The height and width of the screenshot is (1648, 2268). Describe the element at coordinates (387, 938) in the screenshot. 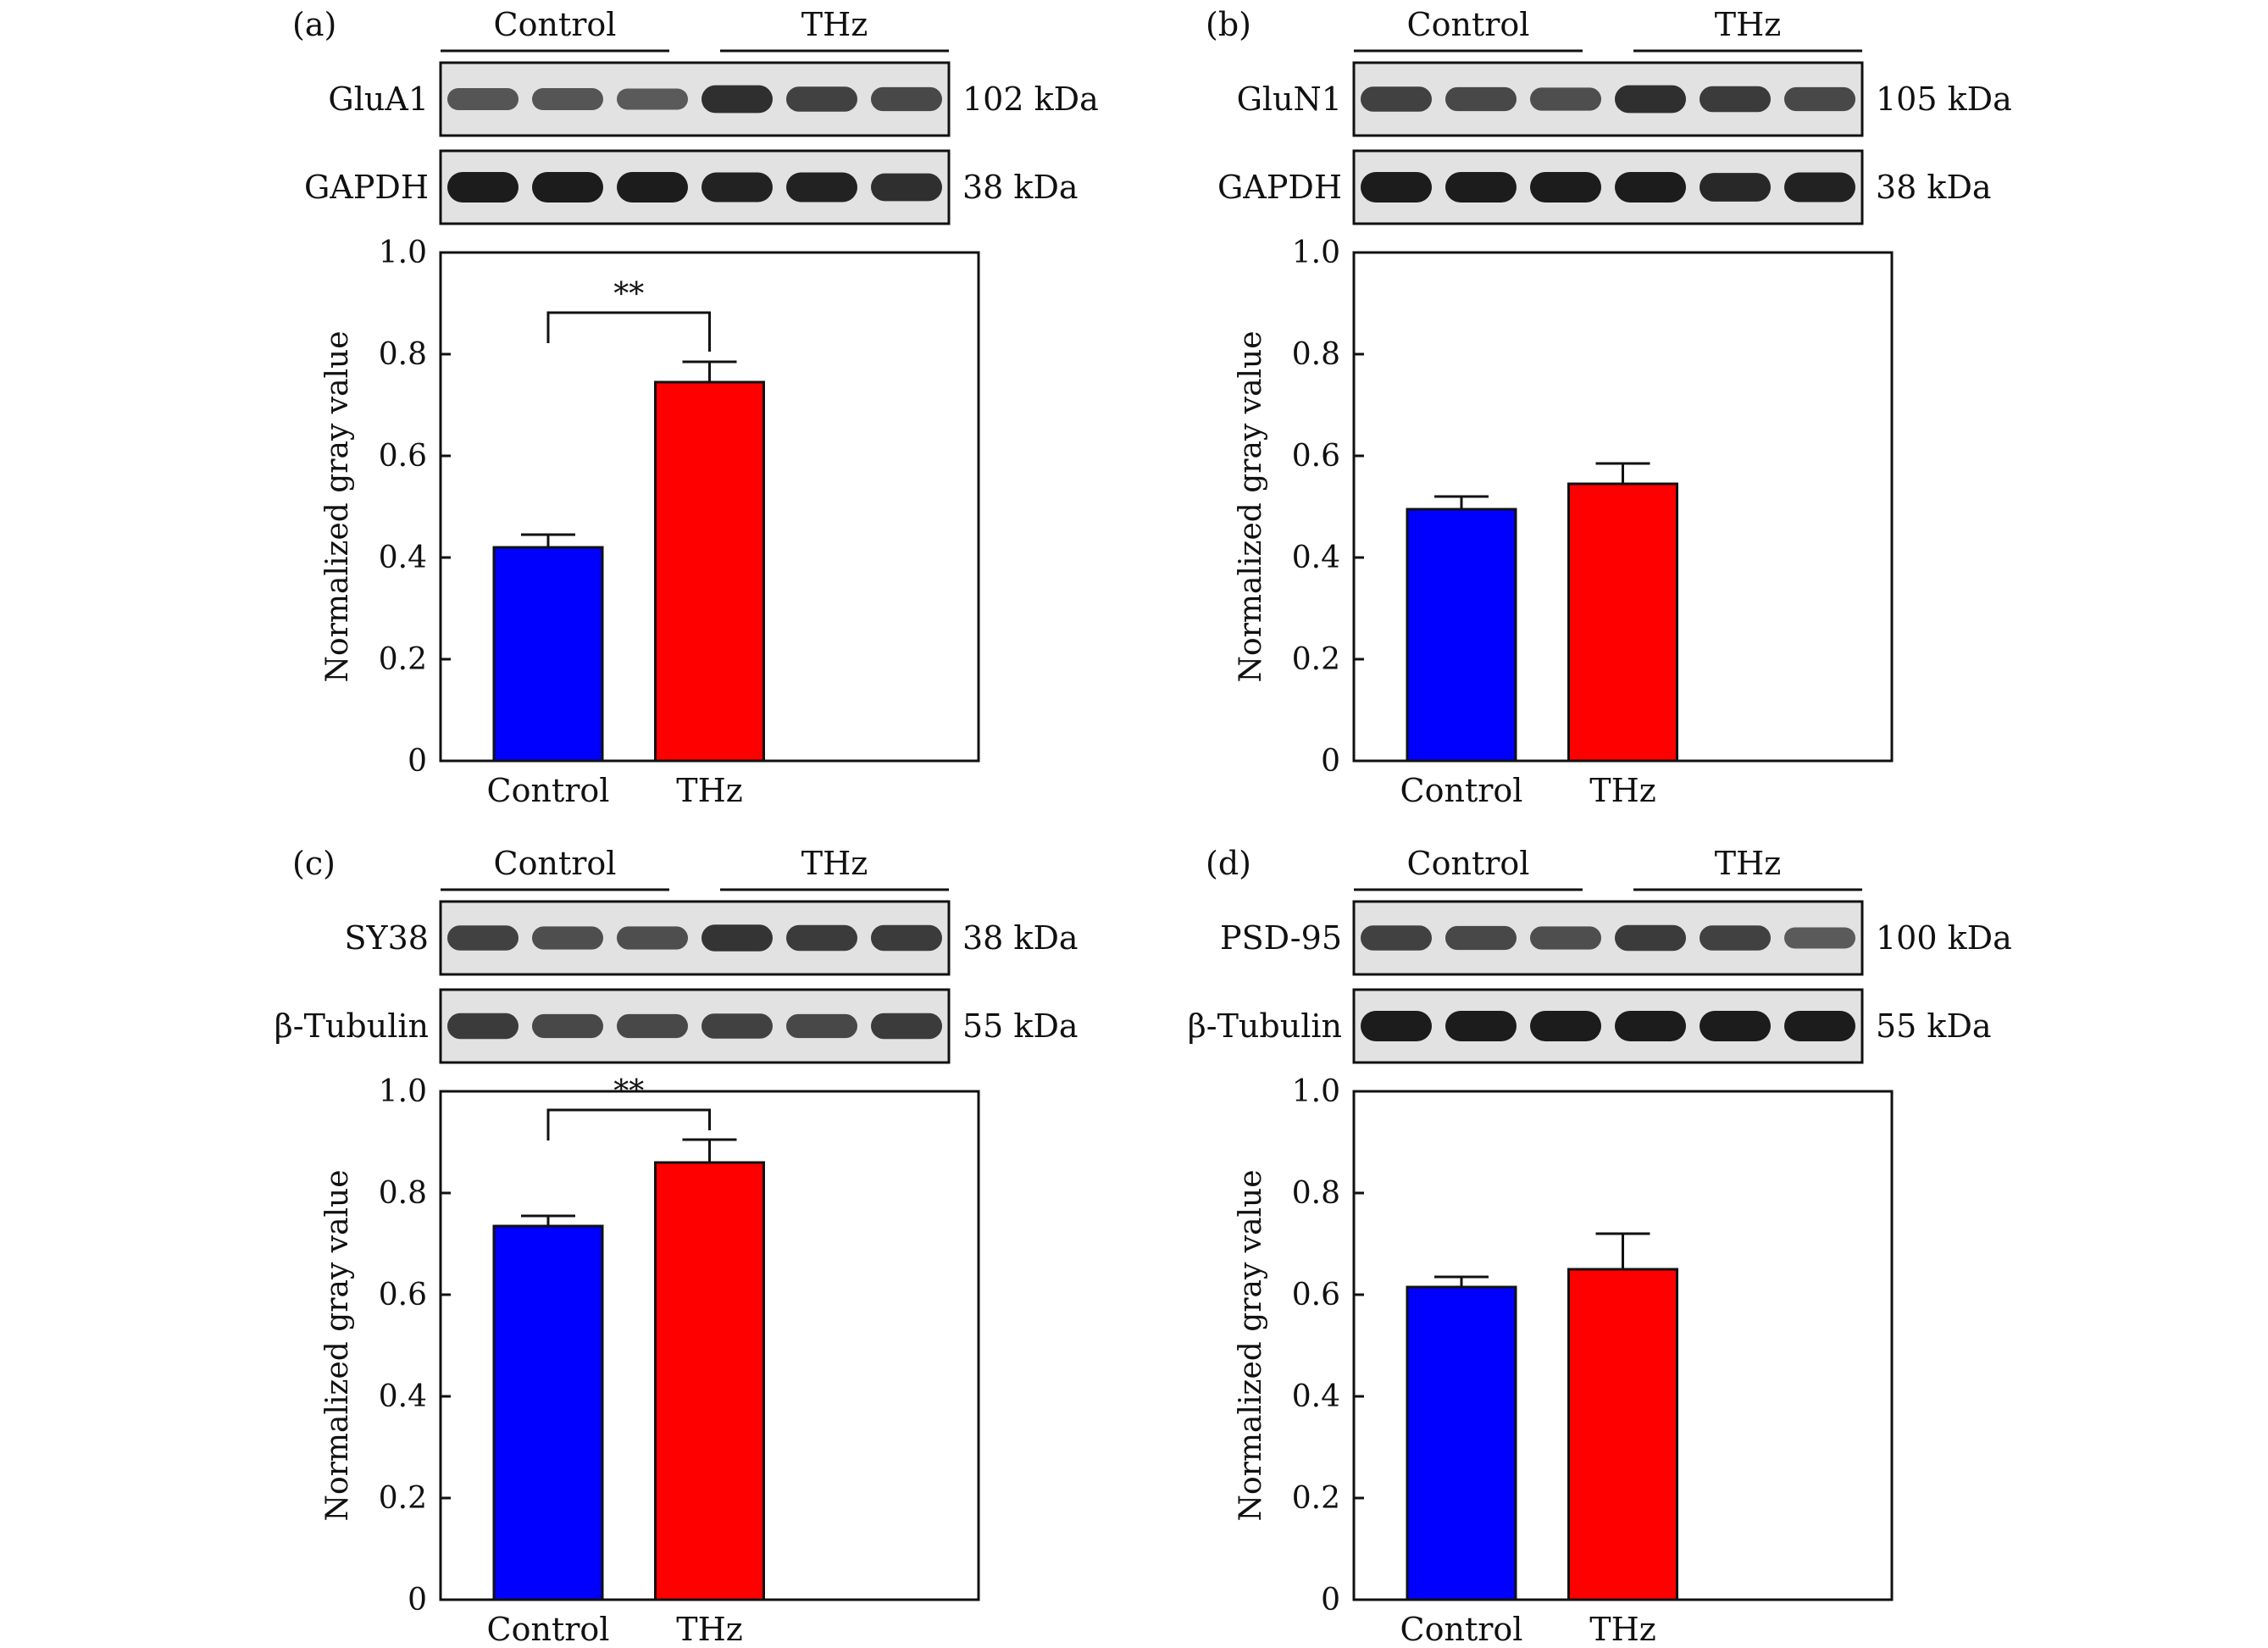

I see `protein-label: SY38` at that location.